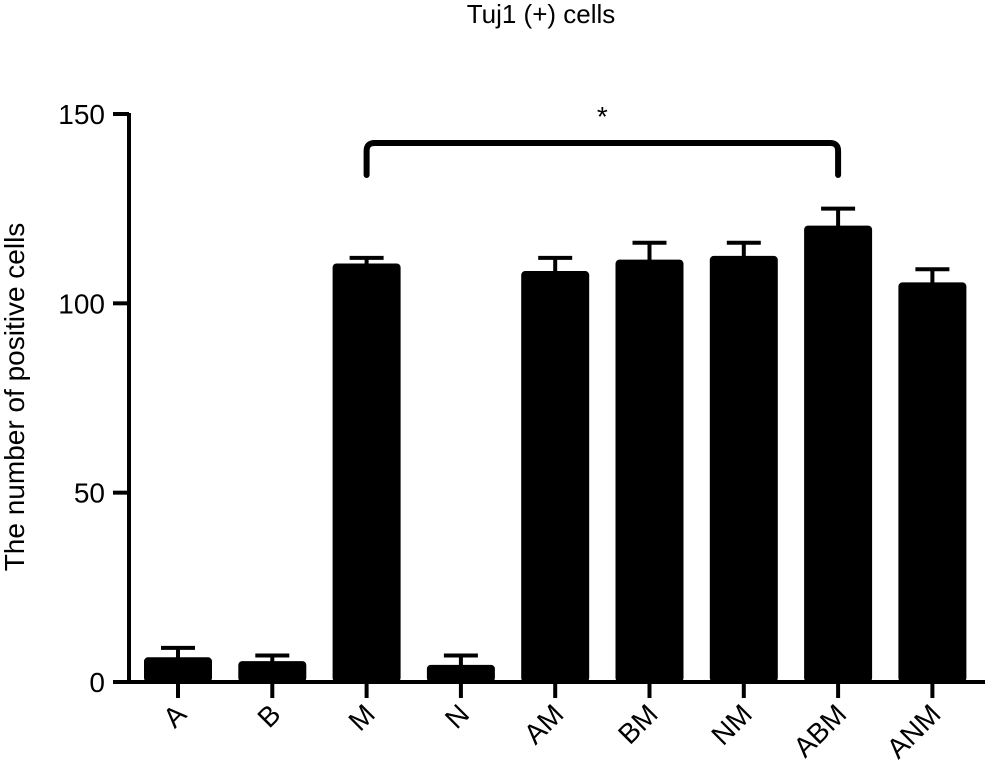 Image resolution: width=994 pixels, height=777 pixels. Describe the element at coordinates (361, 717) in the screenshot. I see `x-tick-label-M: M` at that location.